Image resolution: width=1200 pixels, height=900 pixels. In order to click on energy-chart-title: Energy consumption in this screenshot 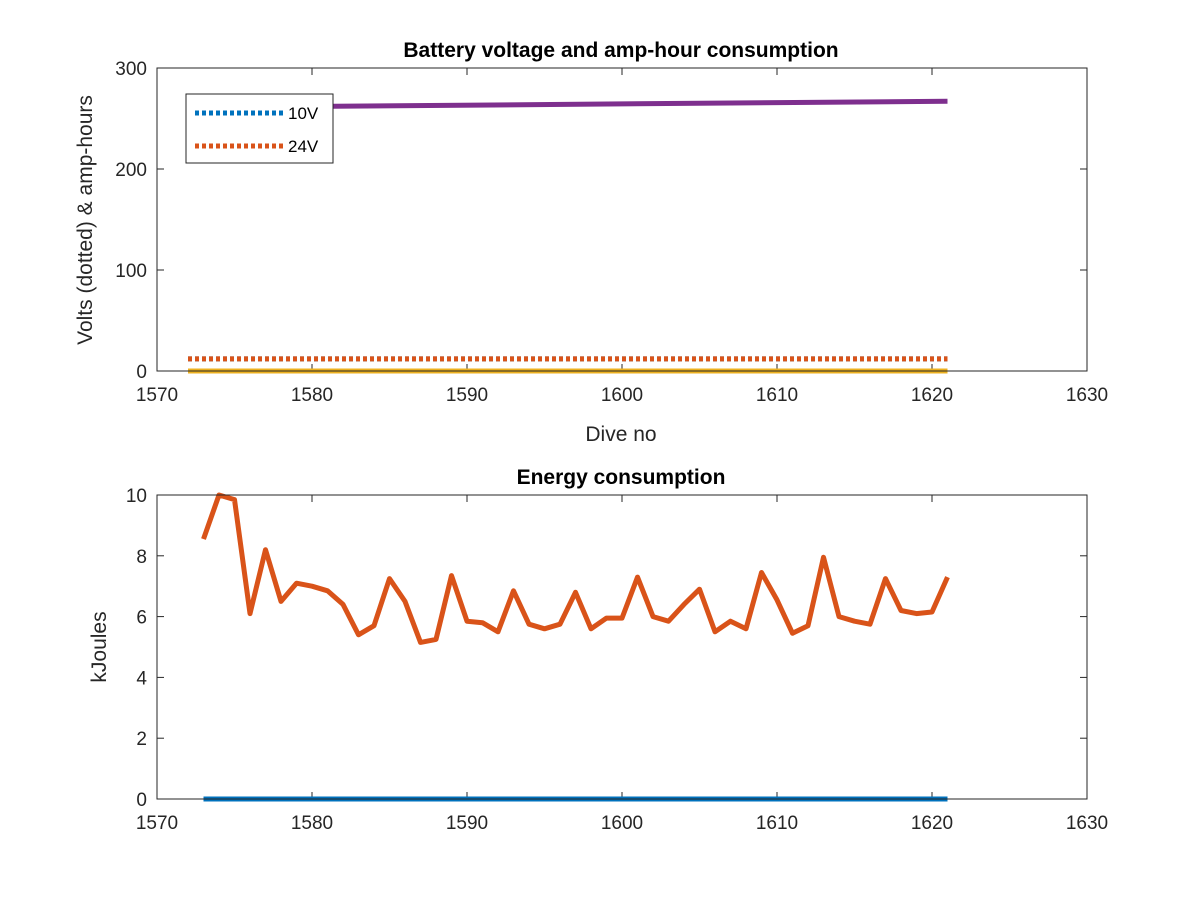, I will do `click(621, 477)`.